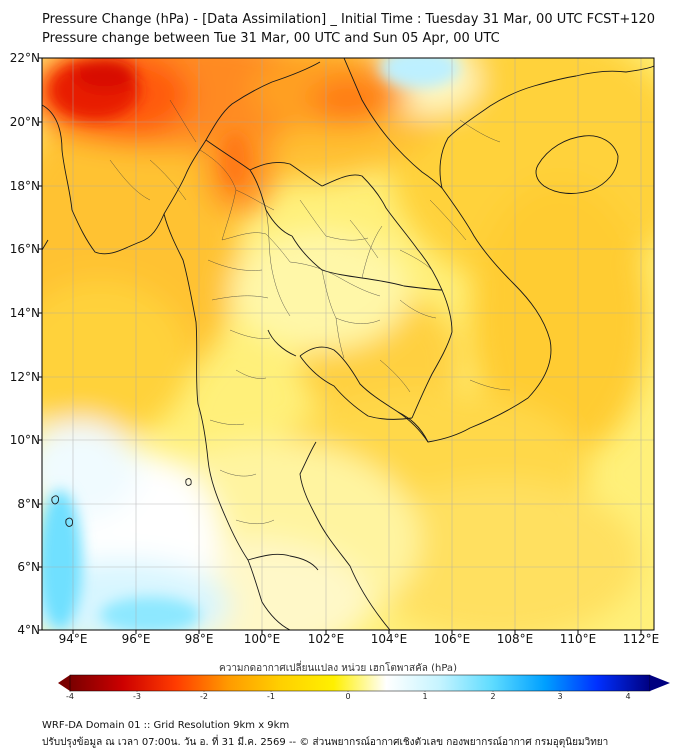 This screenshot has height=756, width=676. I want to click on lon-label-96e: 96°E, so click(136, 639).